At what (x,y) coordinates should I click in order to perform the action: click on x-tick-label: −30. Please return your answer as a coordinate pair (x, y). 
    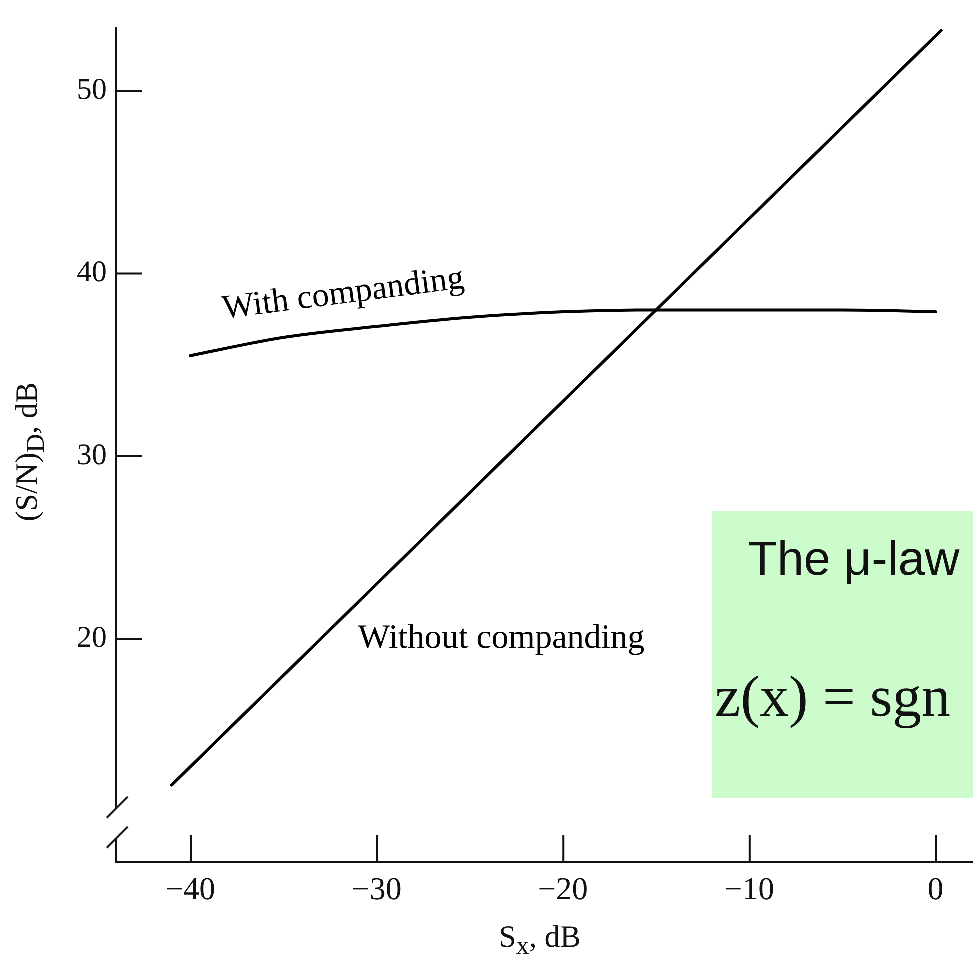
    Looking at the image, I should click on (377, 888).